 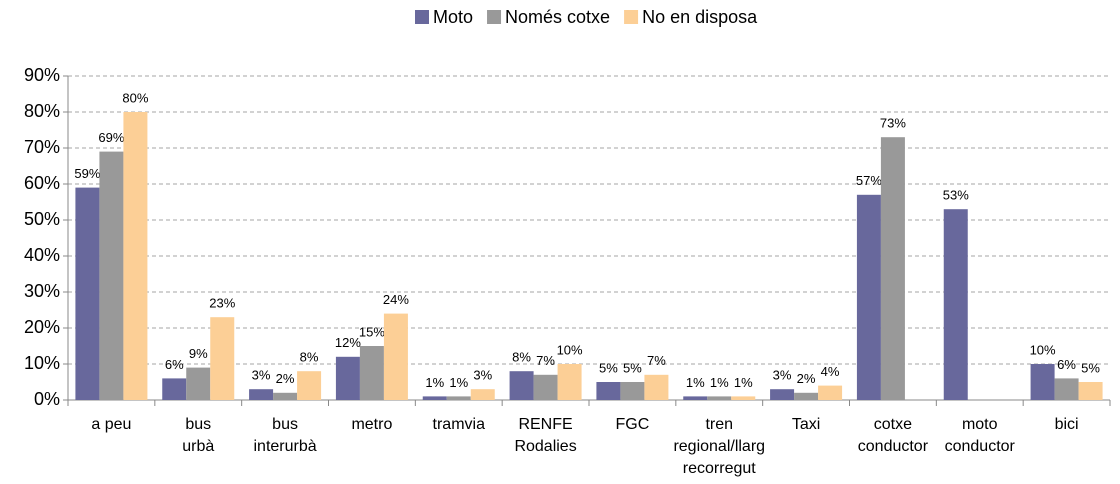 What do you see at coordinates (42, 183) in the screenshot?
I see `y-tick-label: 60%` at bounding box center [42, 183].